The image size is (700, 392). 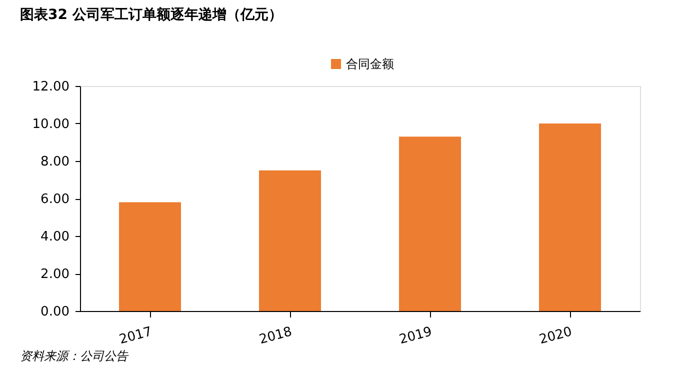 What do you see at coordinates (136, 336) in the screenshot?
I see `x-tick-label: 2017` at bounding box center [136, 336].